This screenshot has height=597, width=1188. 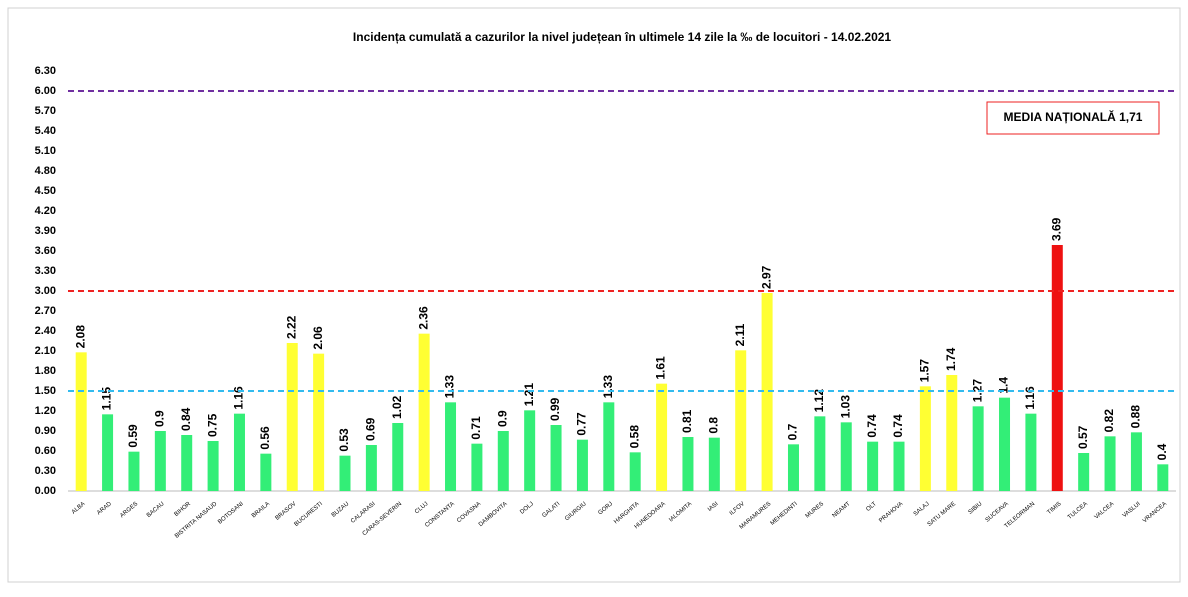 What do you see at coordinates (344, 440) in the screenshot?
I see `value-label: 0.53` at bounding box center [344, 440].